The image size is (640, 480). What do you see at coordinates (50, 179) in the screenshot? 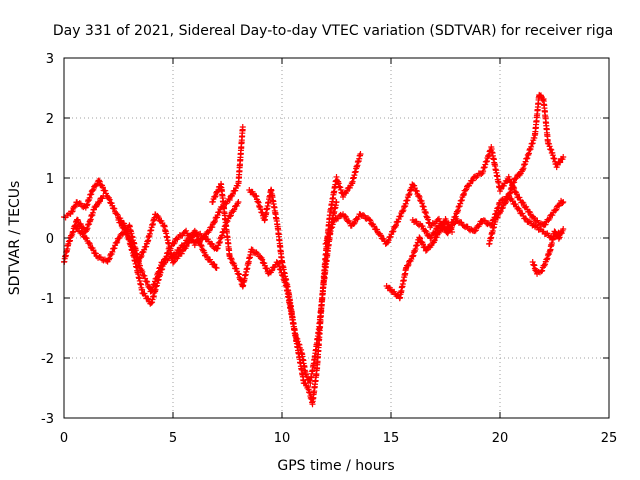
I see `y-tick-label: 1` at bounding box center [50, 179].